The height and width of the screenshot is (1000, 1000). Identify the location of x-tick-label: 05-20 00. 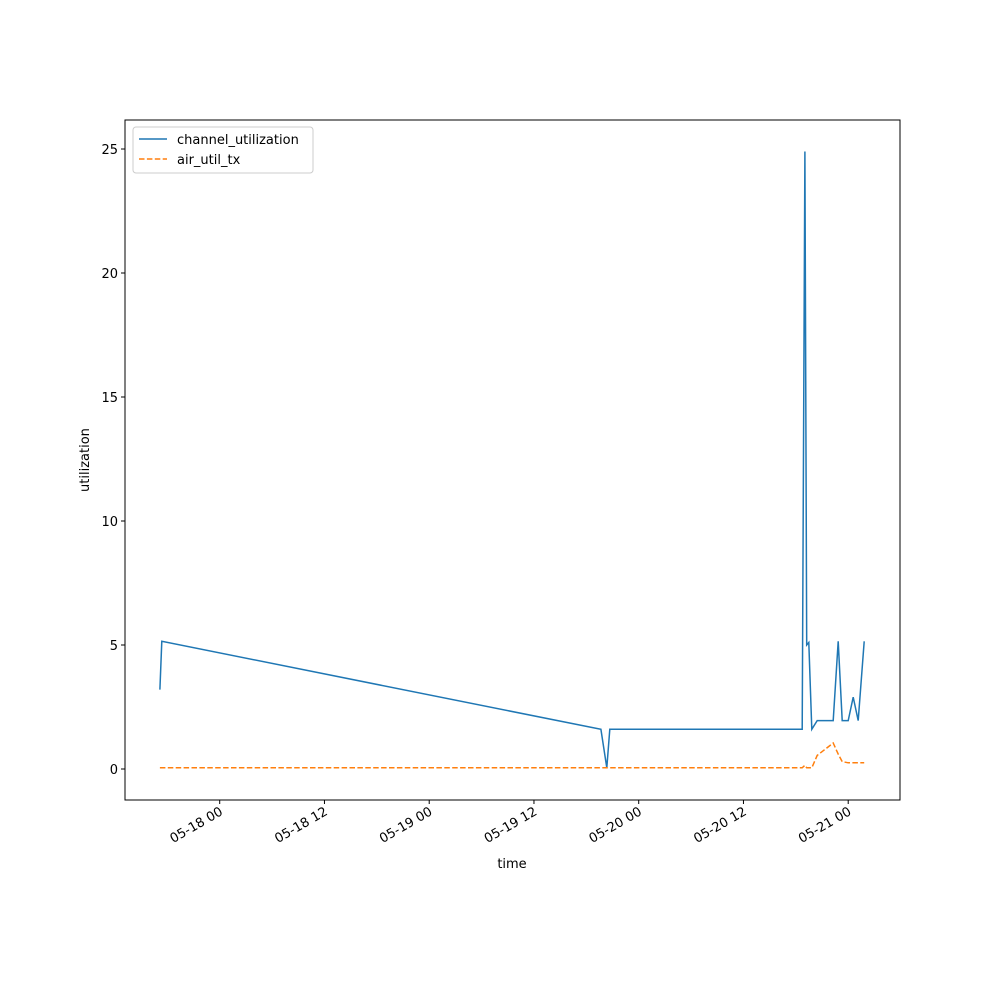
(616, 825).